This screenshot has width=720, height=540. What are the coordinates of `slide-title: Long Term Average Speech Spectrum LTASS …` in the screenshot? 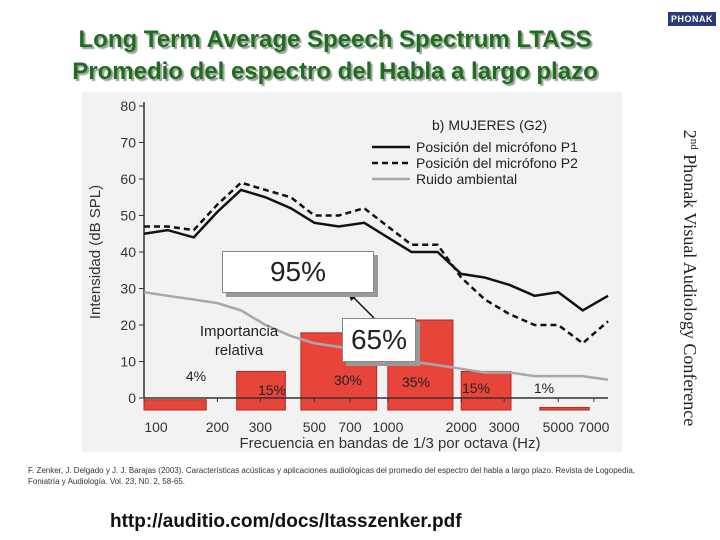 It's located at (335, 56).